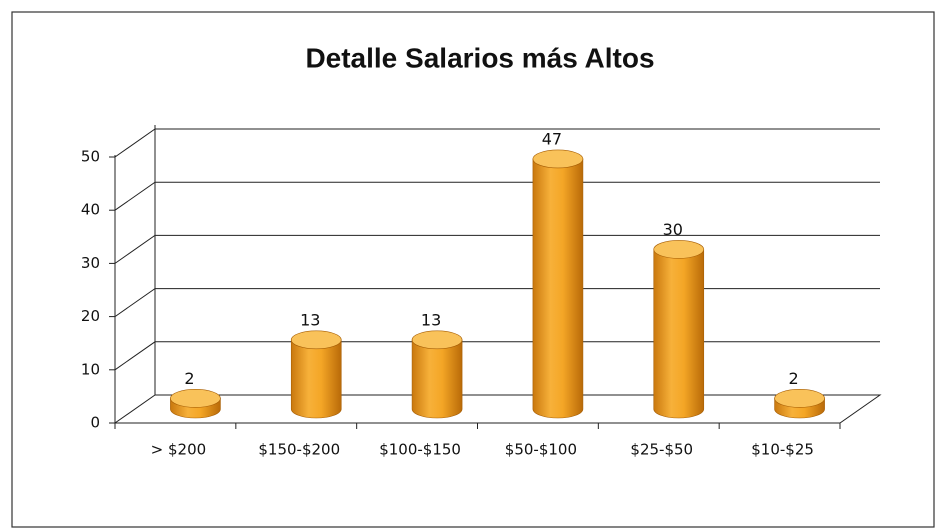 This screenshot has height=531, width=938. Describe the element at coordinates (95, 423) in the screenshot. I see `y-tick-label: 0` at that location.